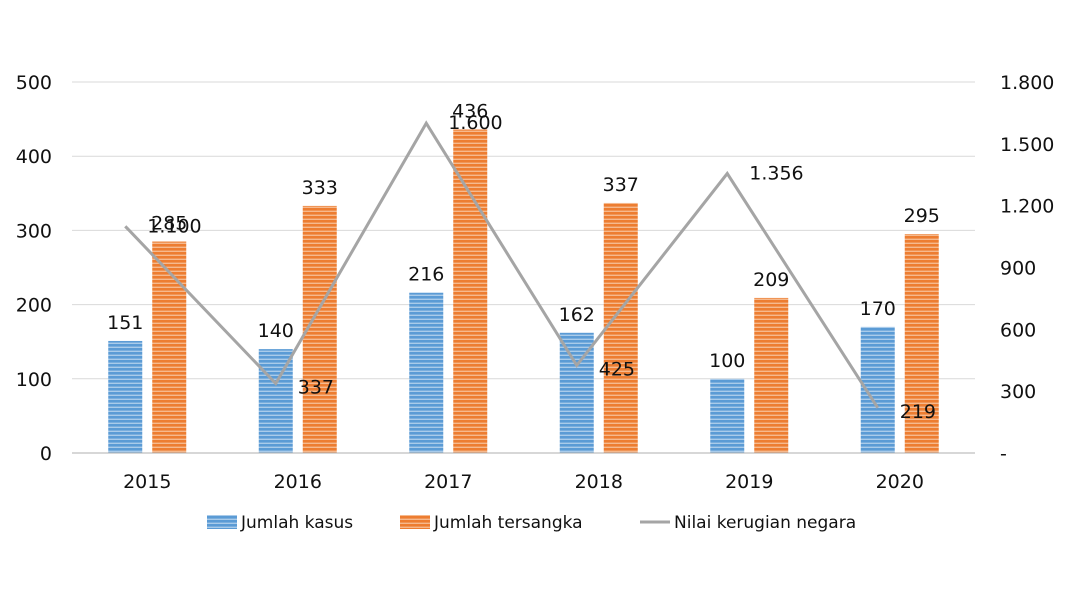 The width and height of the screenshot is (1080, 608). What do you see at coordinates (577, 315) in the screenshot?
I see `bar-value-label: 162` at bounding box center [577, 315].